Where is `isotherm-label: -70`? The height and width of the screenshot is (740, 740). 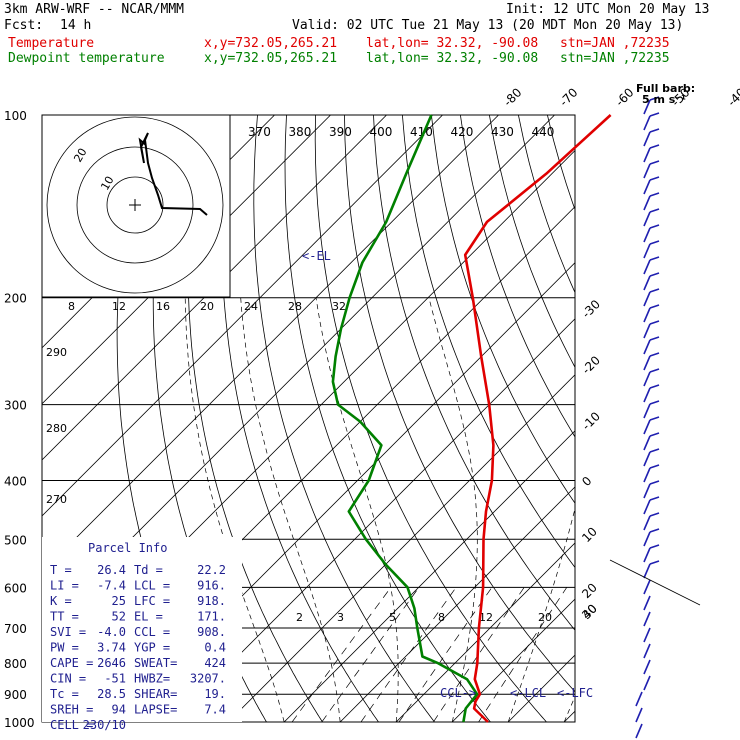 isotherm-label: -70 is located at coordinates (569, 97).